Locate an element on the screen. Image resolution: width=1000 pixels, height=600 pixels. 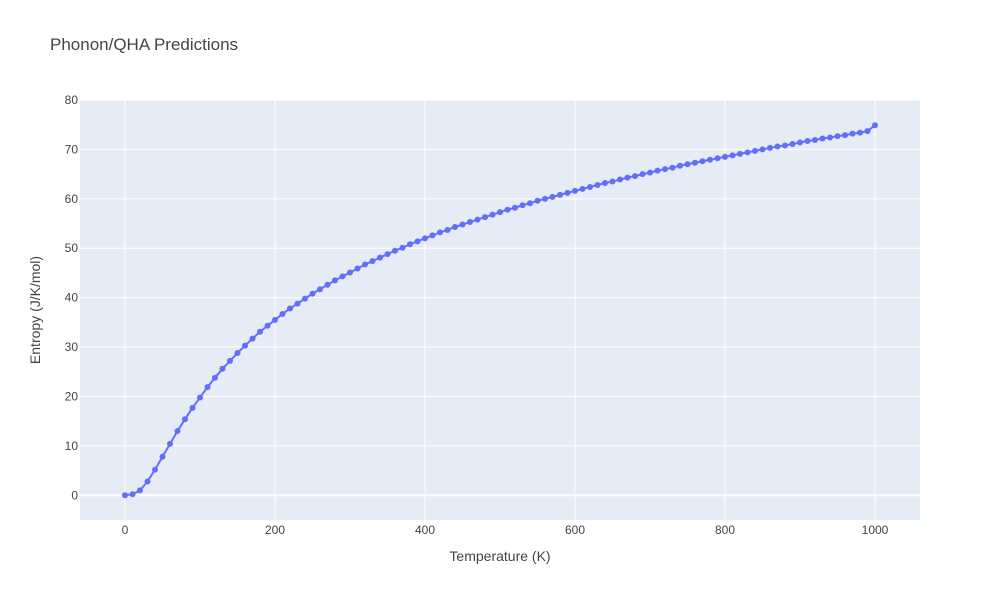
y-axis-ticks: 0 10 20 30 40 50 60 70 80 is located at coordinates (72, 297).